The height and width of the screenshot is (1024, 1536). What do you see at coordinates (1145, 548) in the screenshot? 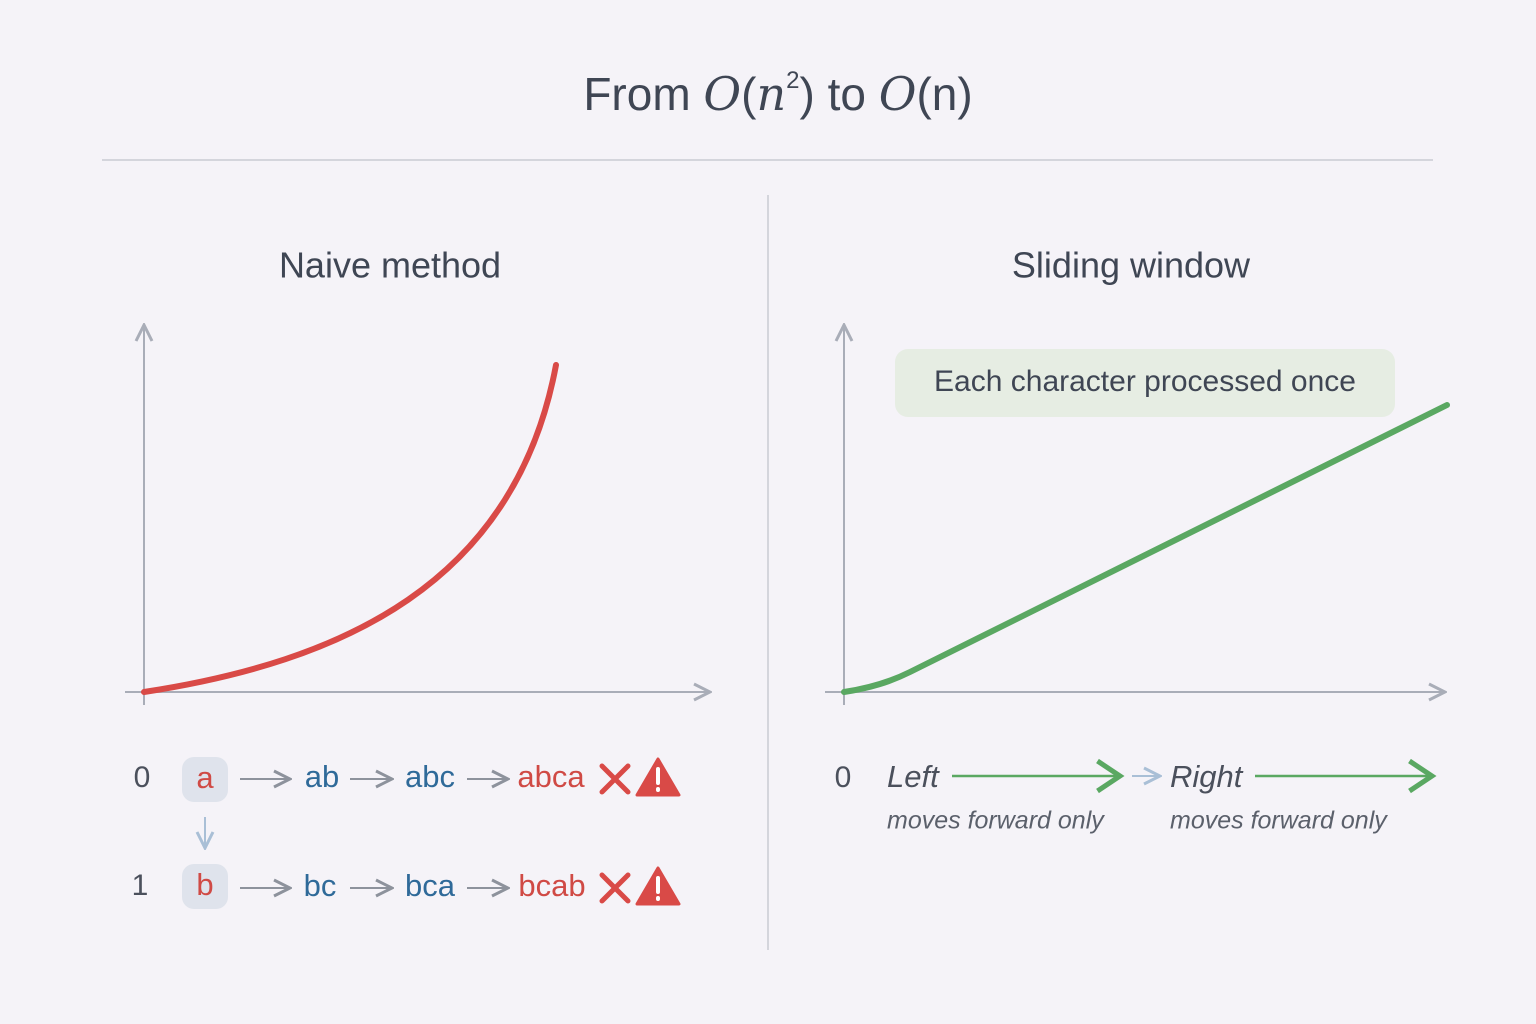
I see `linear-line` at bounding box center [1145, 548].